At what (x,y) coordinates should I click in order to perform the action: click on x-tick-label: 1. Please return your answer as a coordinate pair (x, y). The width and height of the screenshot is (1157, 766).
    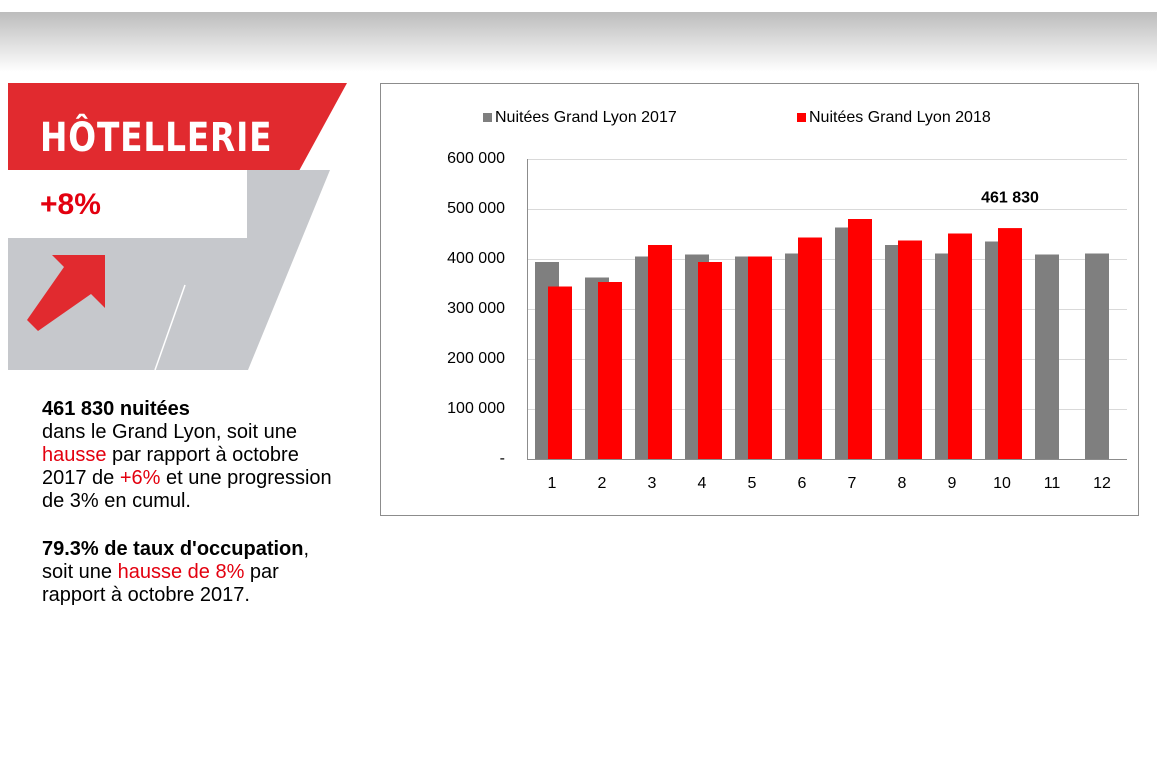
    Looking at the image, I should click on (552, 483).